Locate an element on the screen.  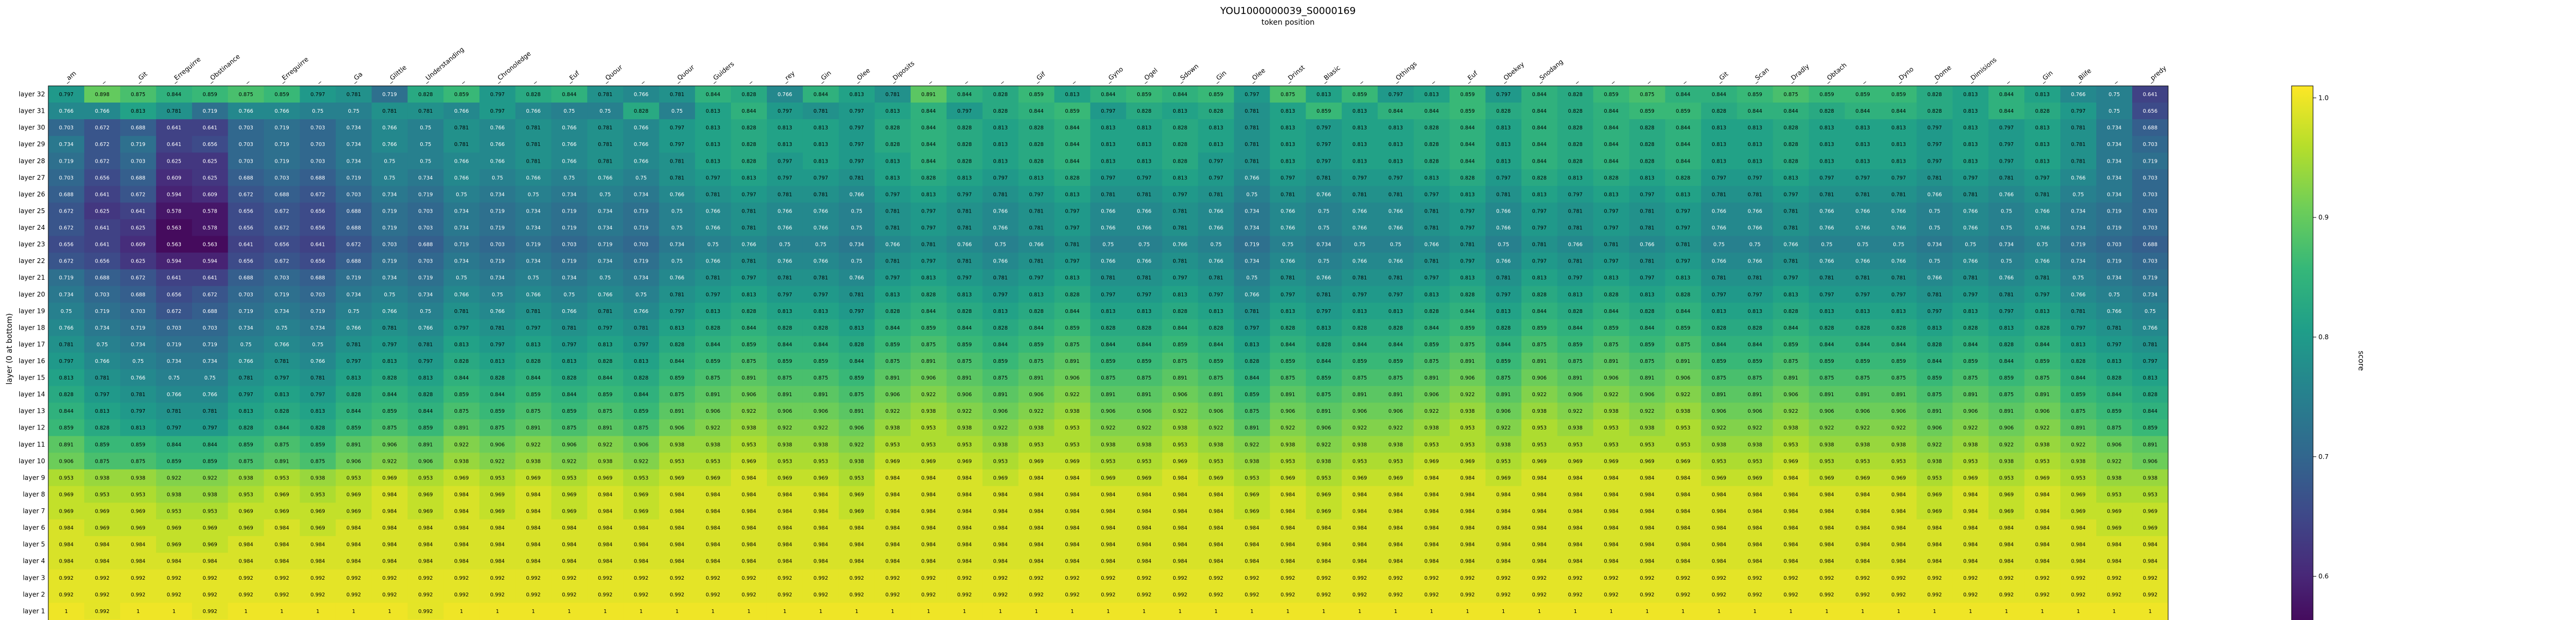
cell-value-label: 0.719 is located at coordinates (353, 278).